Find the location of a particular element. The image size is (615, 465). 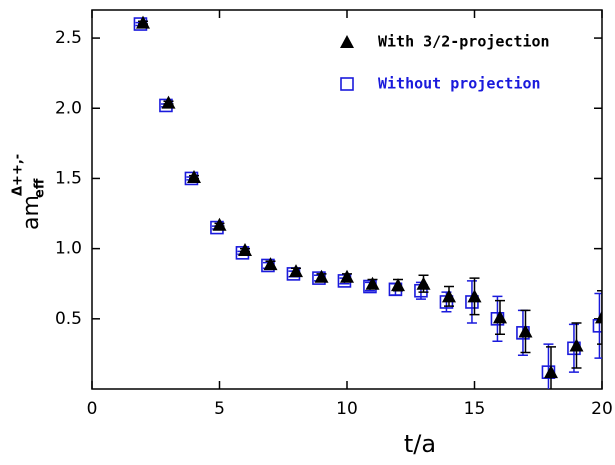

y-tick-label: 2.0 is located at coordinates (68, 108).